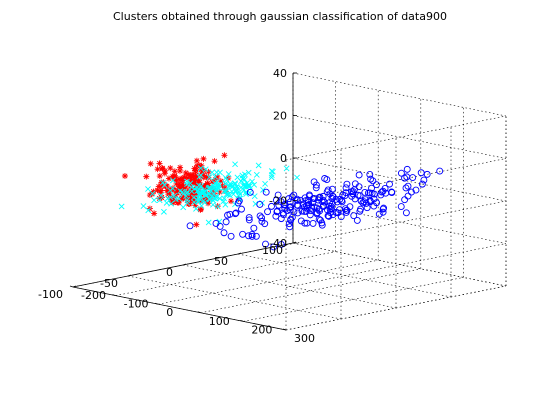 The height and width of the screenshot is (420, 560). Describe the element at coordinates (219, 321) in the screenshot. I see `y-tick-label: 100` at that location.